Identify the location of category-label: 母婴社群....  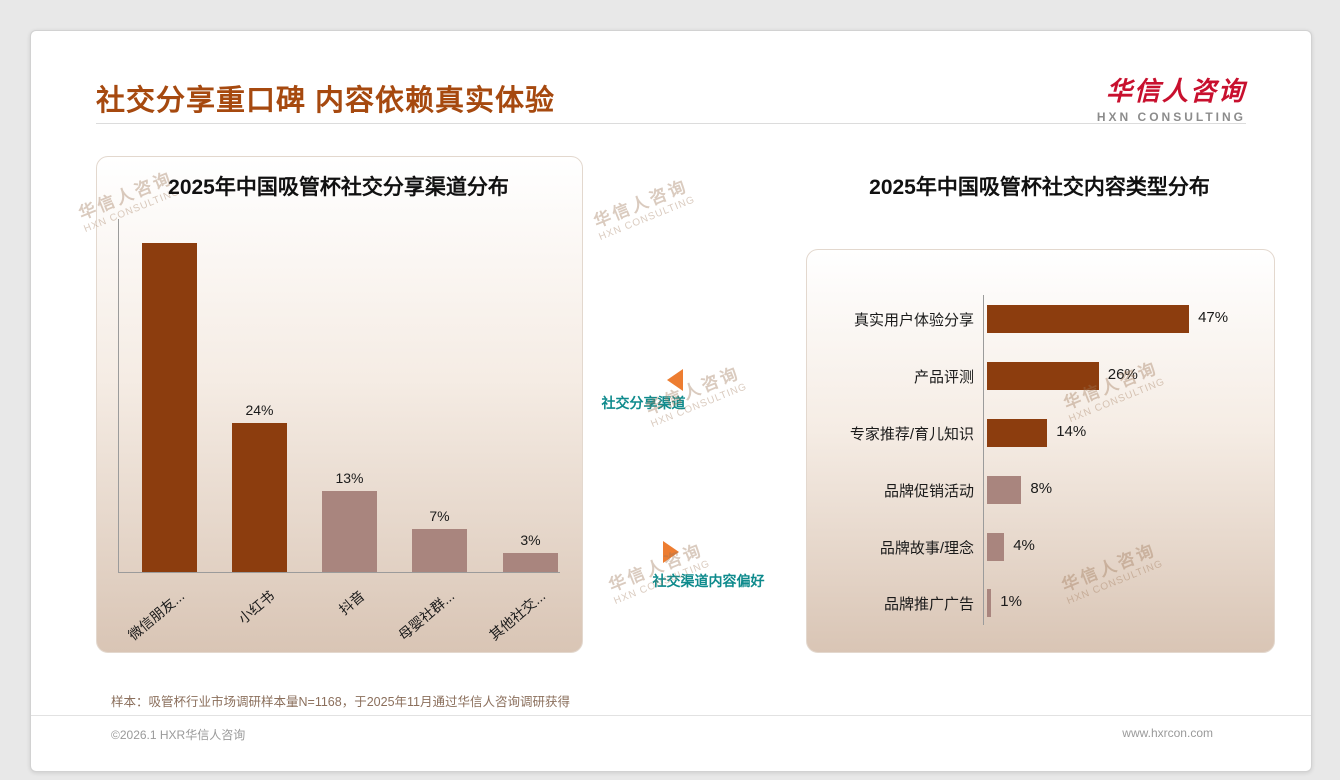
(426, 615).